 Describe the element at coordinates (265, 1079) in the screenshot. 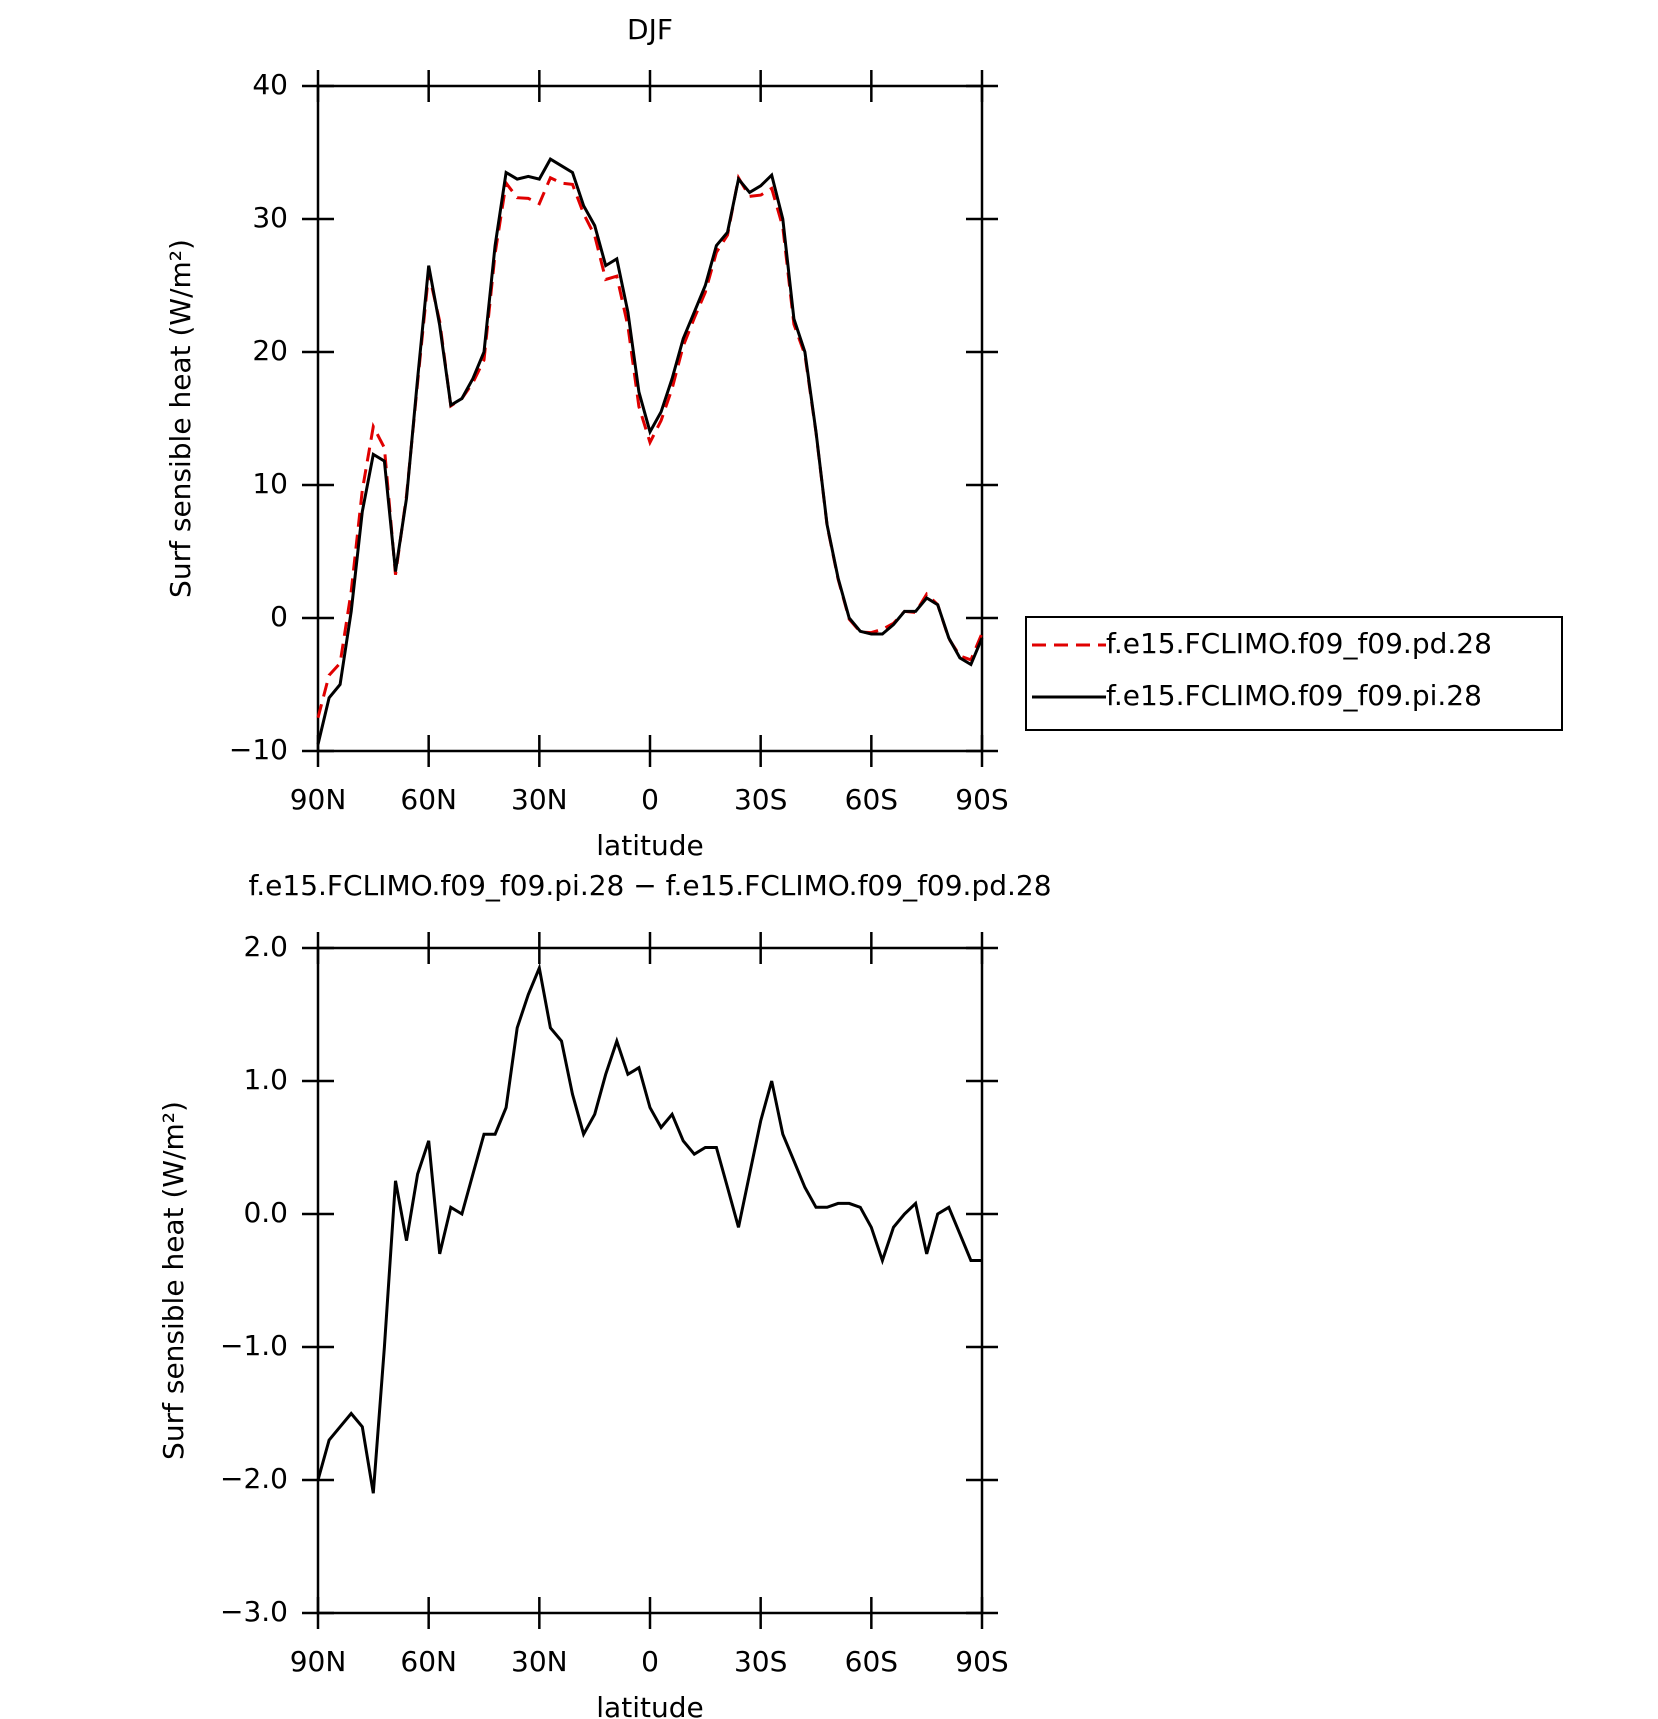

I see `y-tick-label: 1.0` at that location.